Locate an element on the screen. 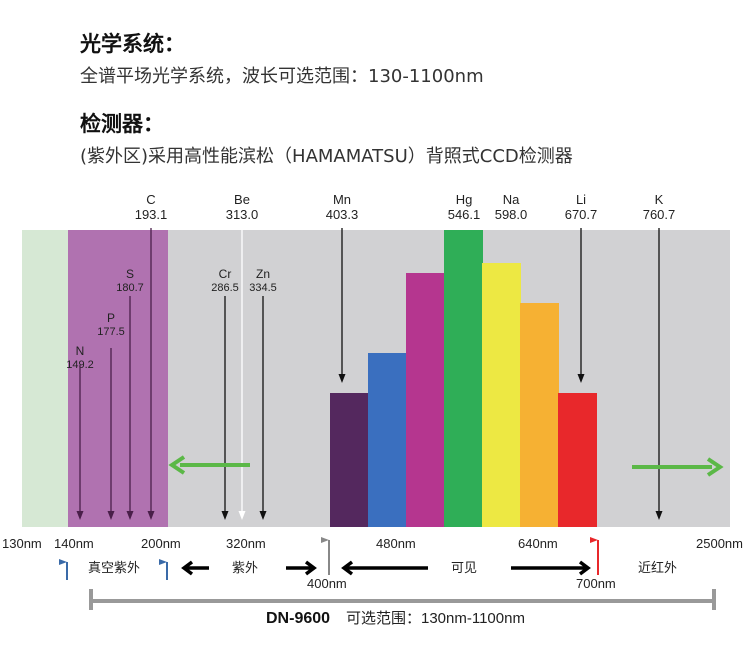 This screenshot has height=655, width=750. uv-arrow-left is located at coordinates (195, 568).